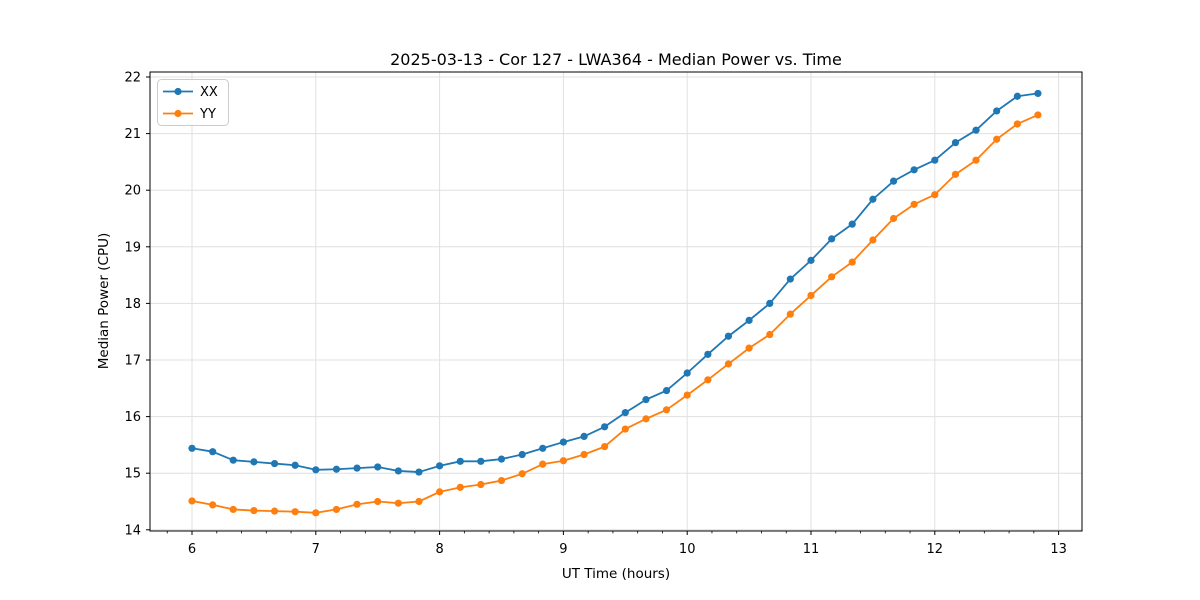 The height and width of the screenshot is (600, 1200). I want to click on x-tick-label: 12, so click(935, 549).